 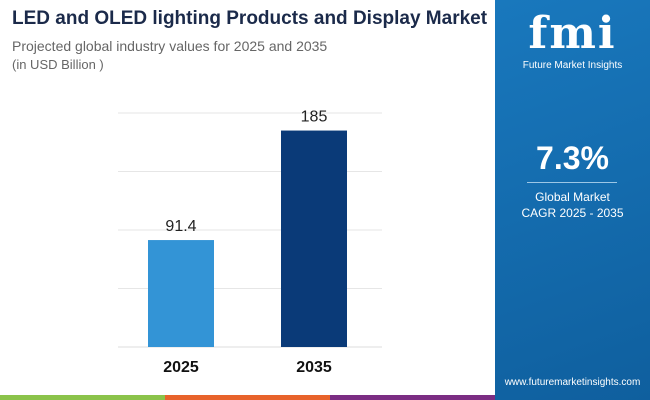 What do you see at coordinates (314, 238) in the screenshot?
I see `bar-2035` at bounding box center [314, 238].